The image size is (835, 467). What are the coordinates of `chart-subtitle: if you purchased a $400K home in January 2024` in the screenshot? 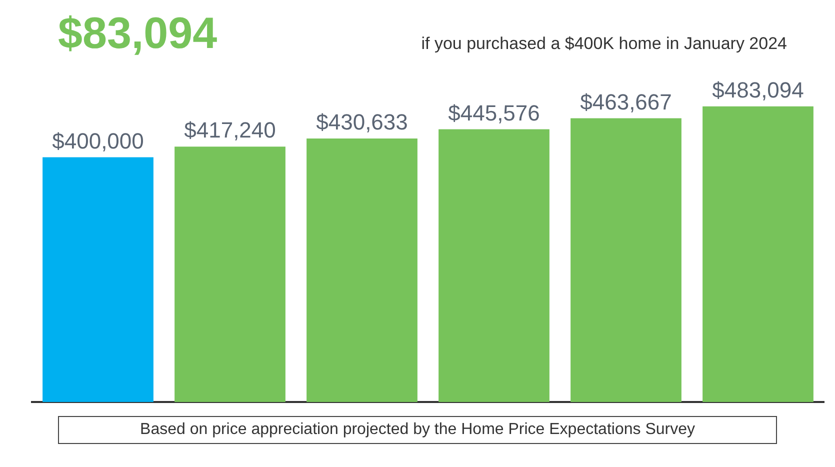 It's located at (604, 44).